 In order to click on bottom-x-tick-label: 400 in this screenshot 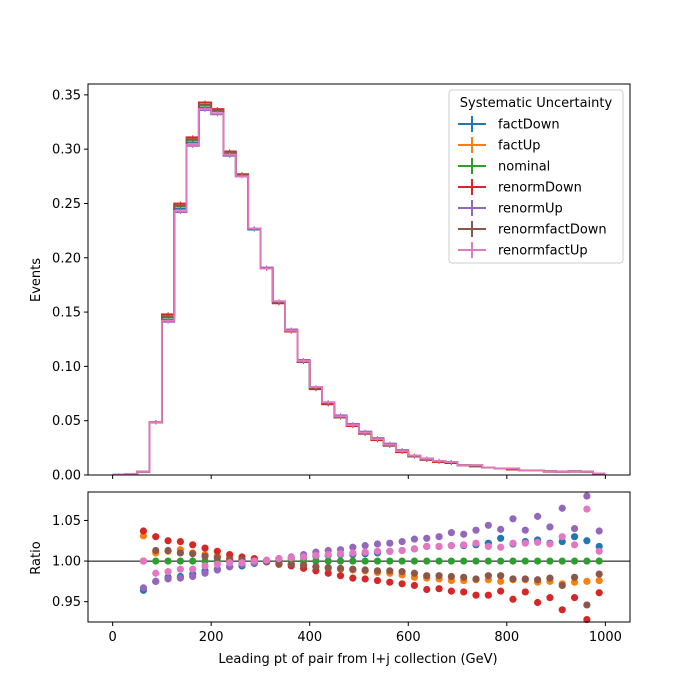, I will do `click(309, 637)`.